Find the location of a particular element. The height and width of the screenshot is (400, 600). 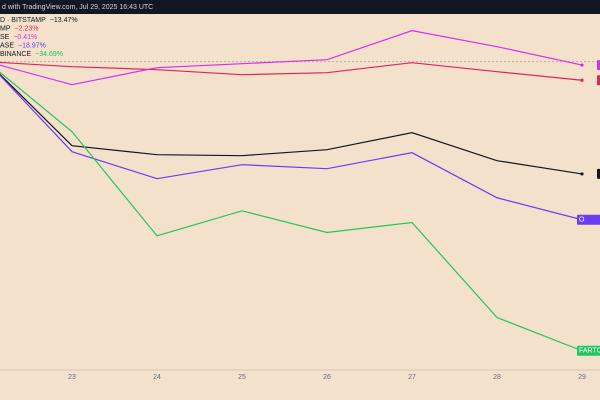

legend-value: −13.47% is located at coordinates (64, 20).